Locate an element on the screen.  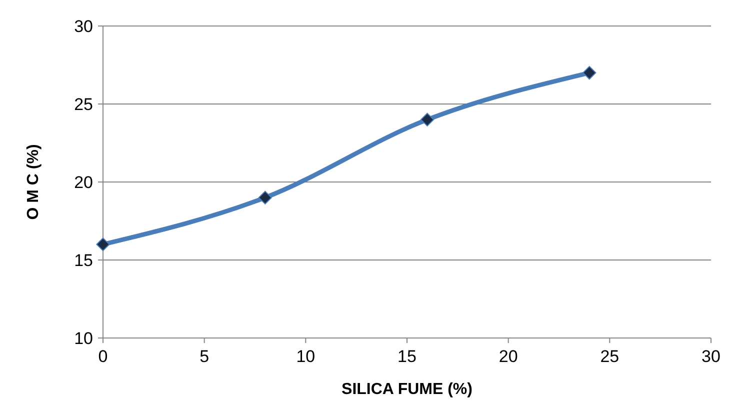
y-tick-label: 25 is located at coordinates (83, 104).